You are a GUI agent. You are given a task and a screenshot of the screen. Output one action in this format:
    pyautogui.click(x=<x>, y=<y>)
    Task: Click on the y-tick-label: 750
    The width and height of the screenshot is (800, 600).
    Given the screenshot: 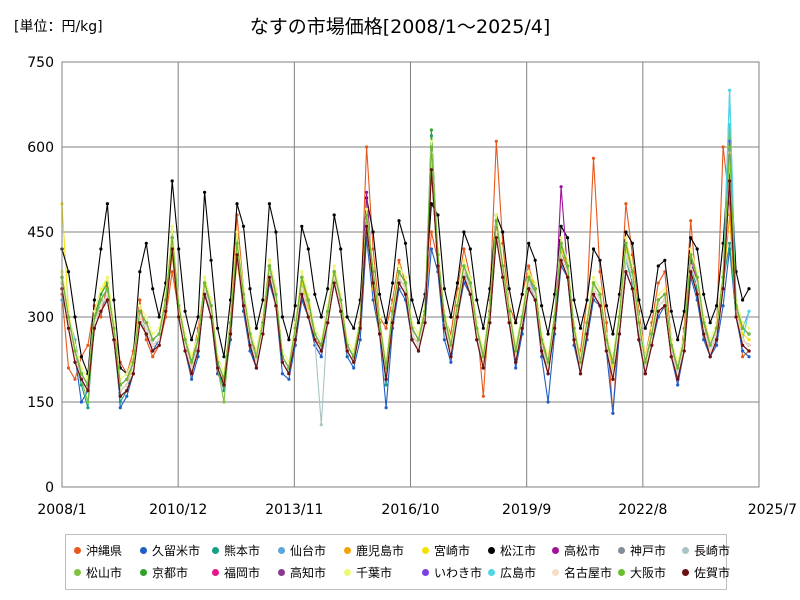 What is the action you would take?
    pyautogui.click(x=40, y=63)
    